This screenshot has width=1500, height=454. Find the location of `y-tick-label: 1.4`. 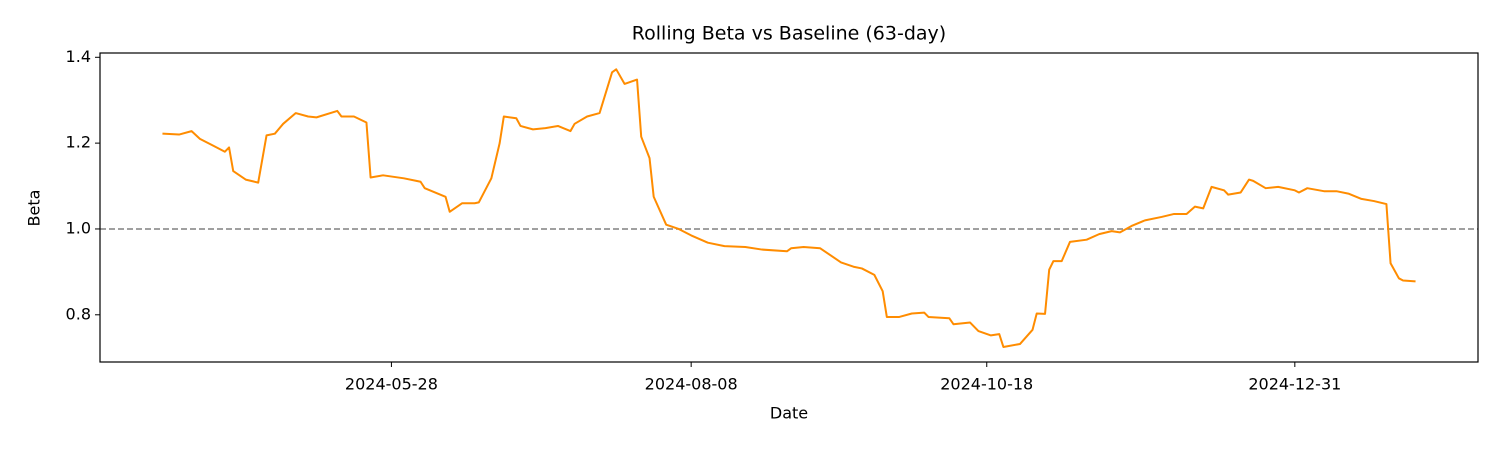

y-tick-label: 1.4 is located at coordinates (78, 56).